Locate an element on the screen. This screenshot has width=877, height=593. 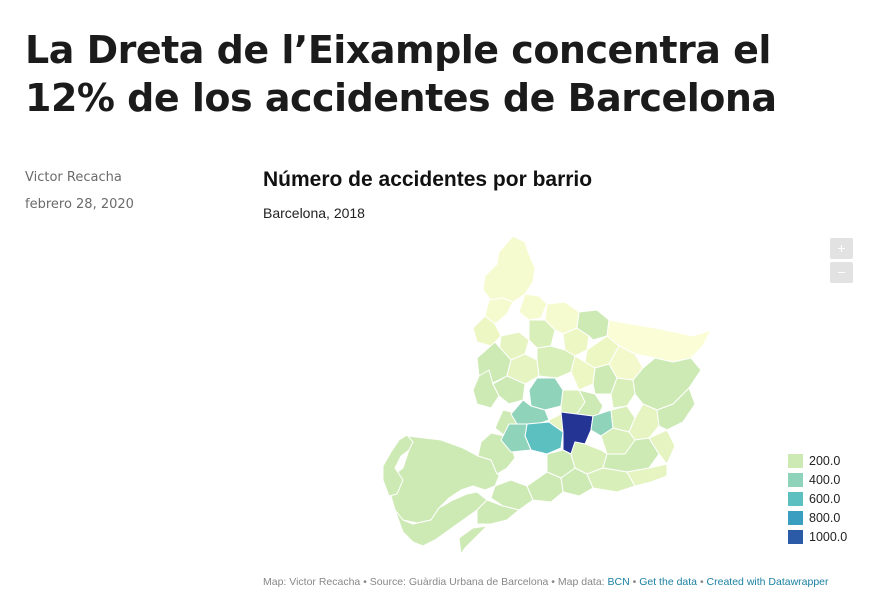
legend-item: 800.0 is located at coordinates (817, 517).